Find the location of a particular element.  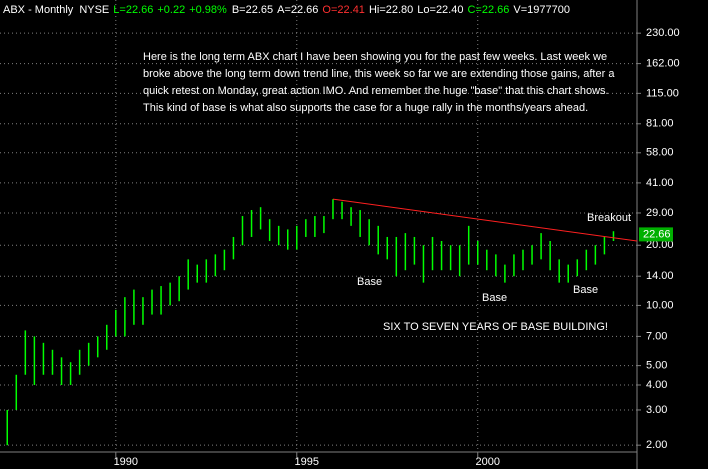

header-item: ABX - Monthly is located at coordinates (38, 10).